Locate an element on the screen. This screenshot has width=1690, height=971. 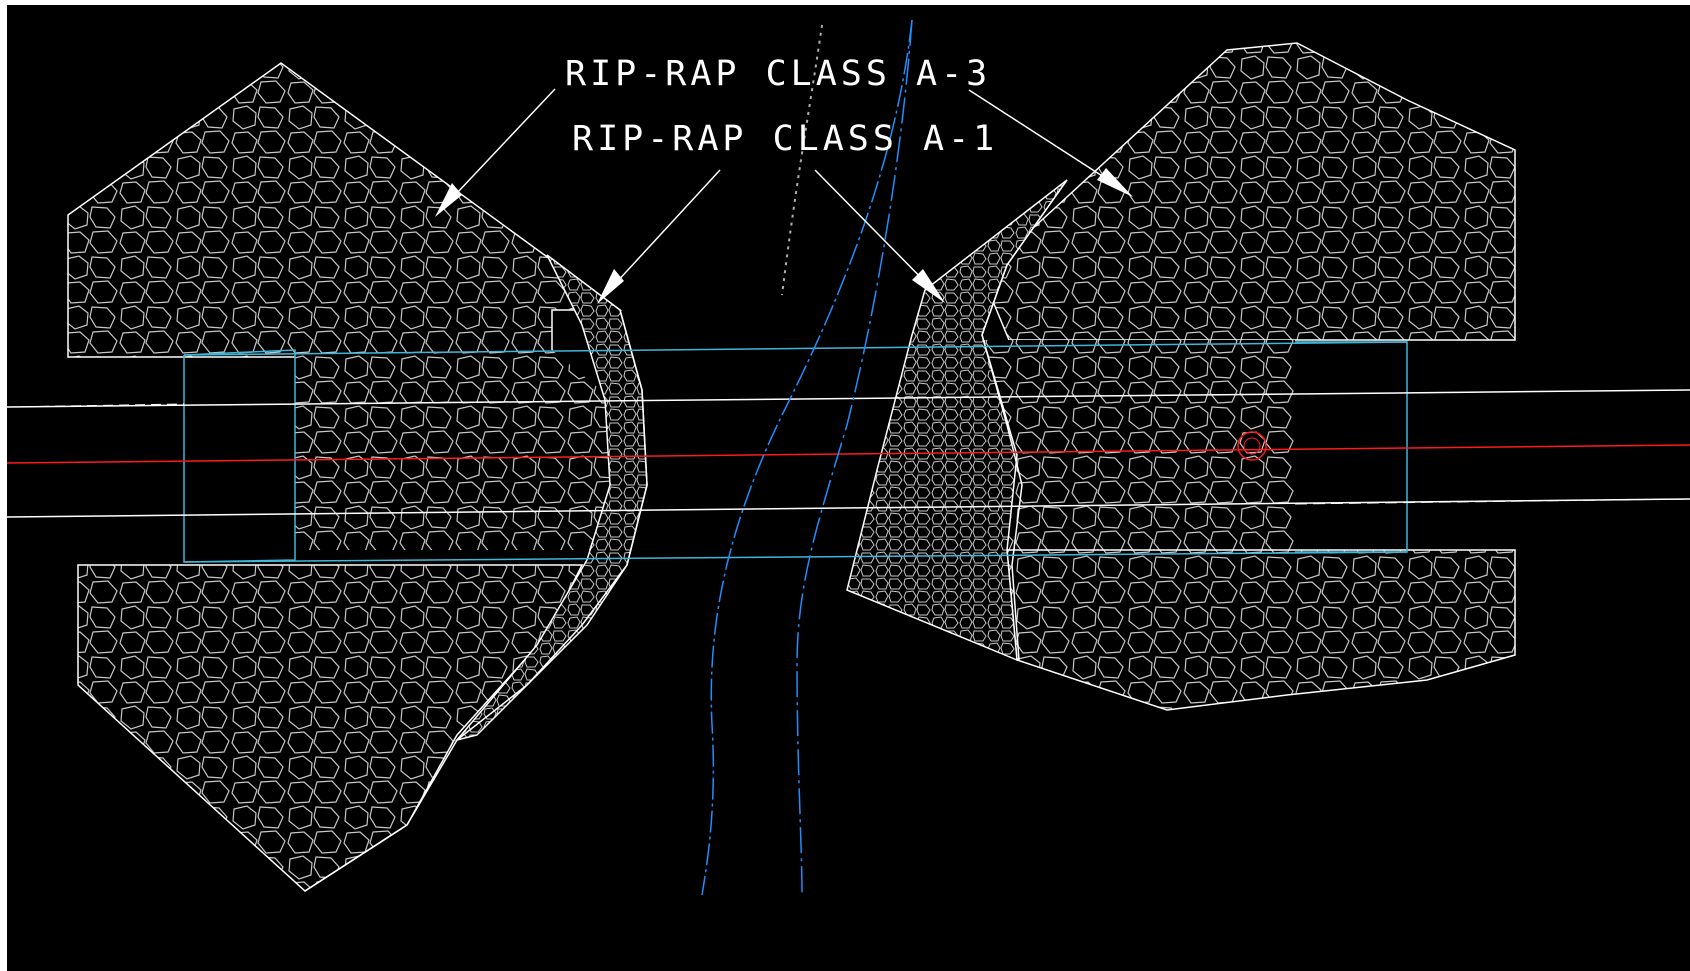
right-riprap-a3-middle is located at coordinates (1138, 445).